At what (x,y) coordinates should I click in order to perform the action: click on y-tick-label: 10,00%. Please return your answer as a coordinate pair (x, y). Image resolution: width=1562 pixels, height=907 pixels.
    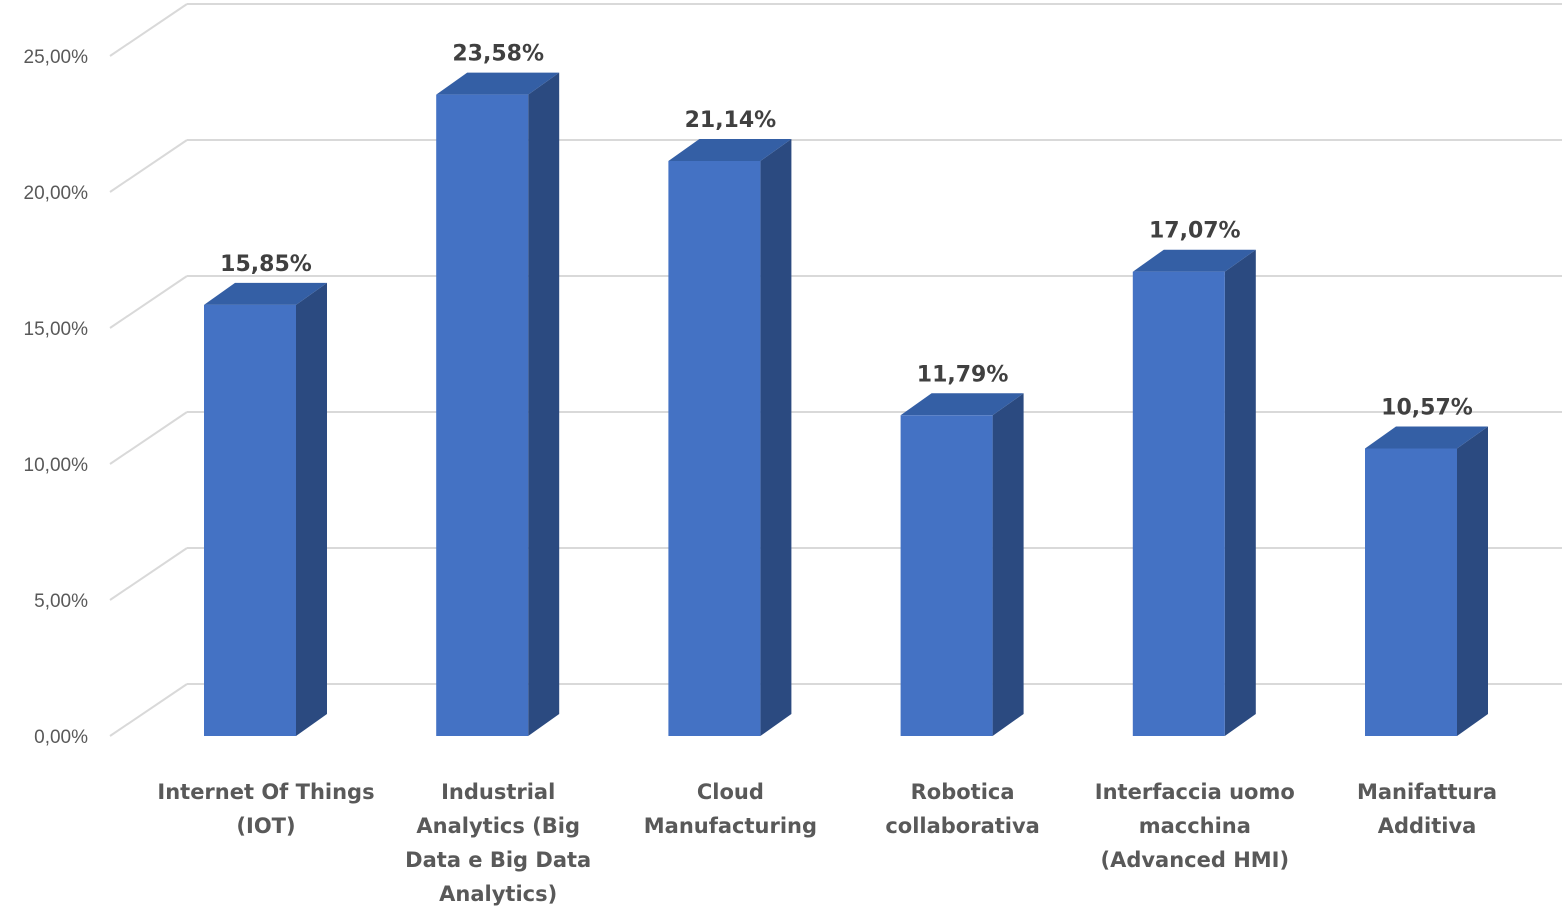
    Looking at the image, I should click on (56, 465).